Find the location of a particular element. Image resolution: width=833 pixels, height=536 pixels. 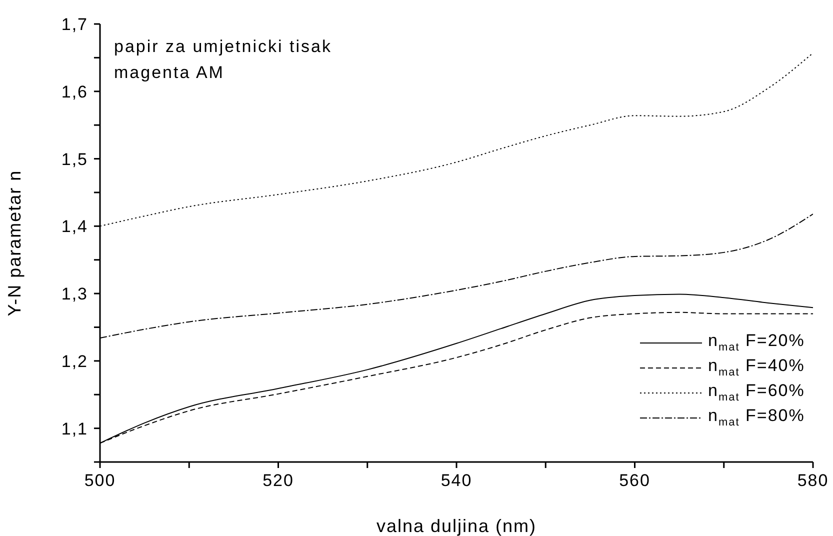

x-axis-title: valna duljina (nm) is located at coordinates (456, 526).